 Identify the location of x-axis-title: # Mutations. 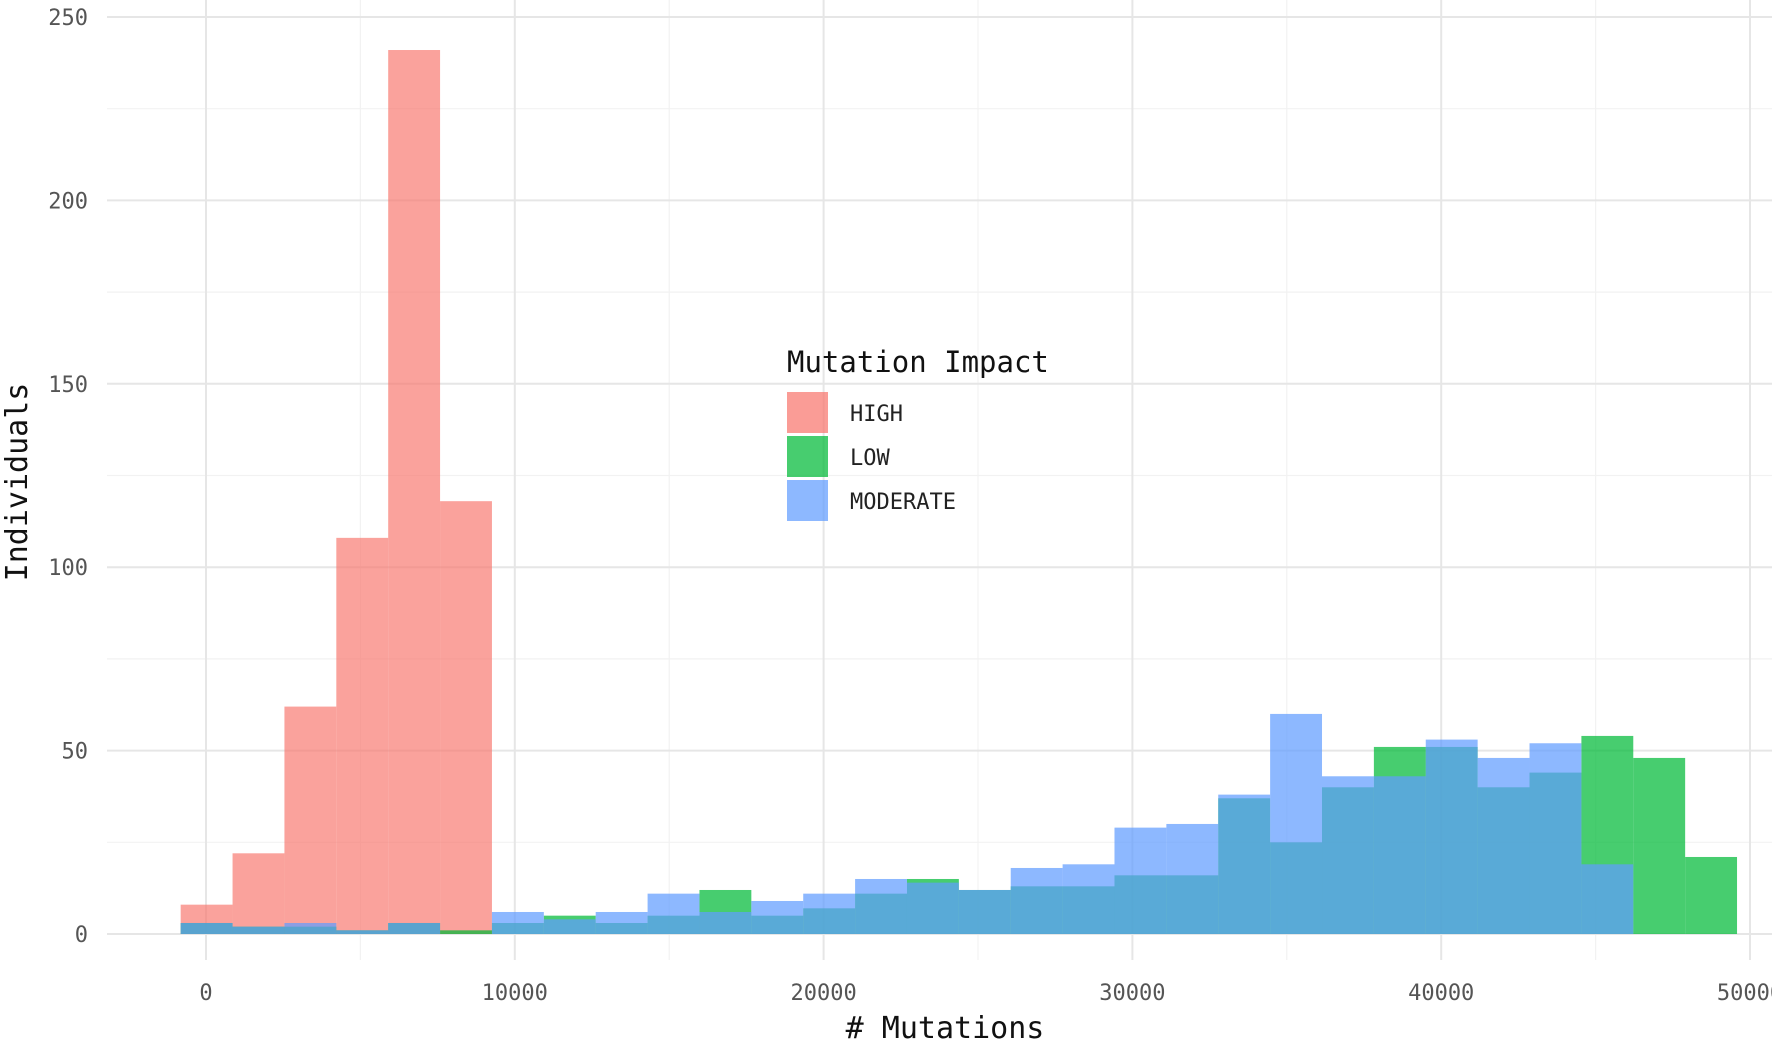
(945, 1028).